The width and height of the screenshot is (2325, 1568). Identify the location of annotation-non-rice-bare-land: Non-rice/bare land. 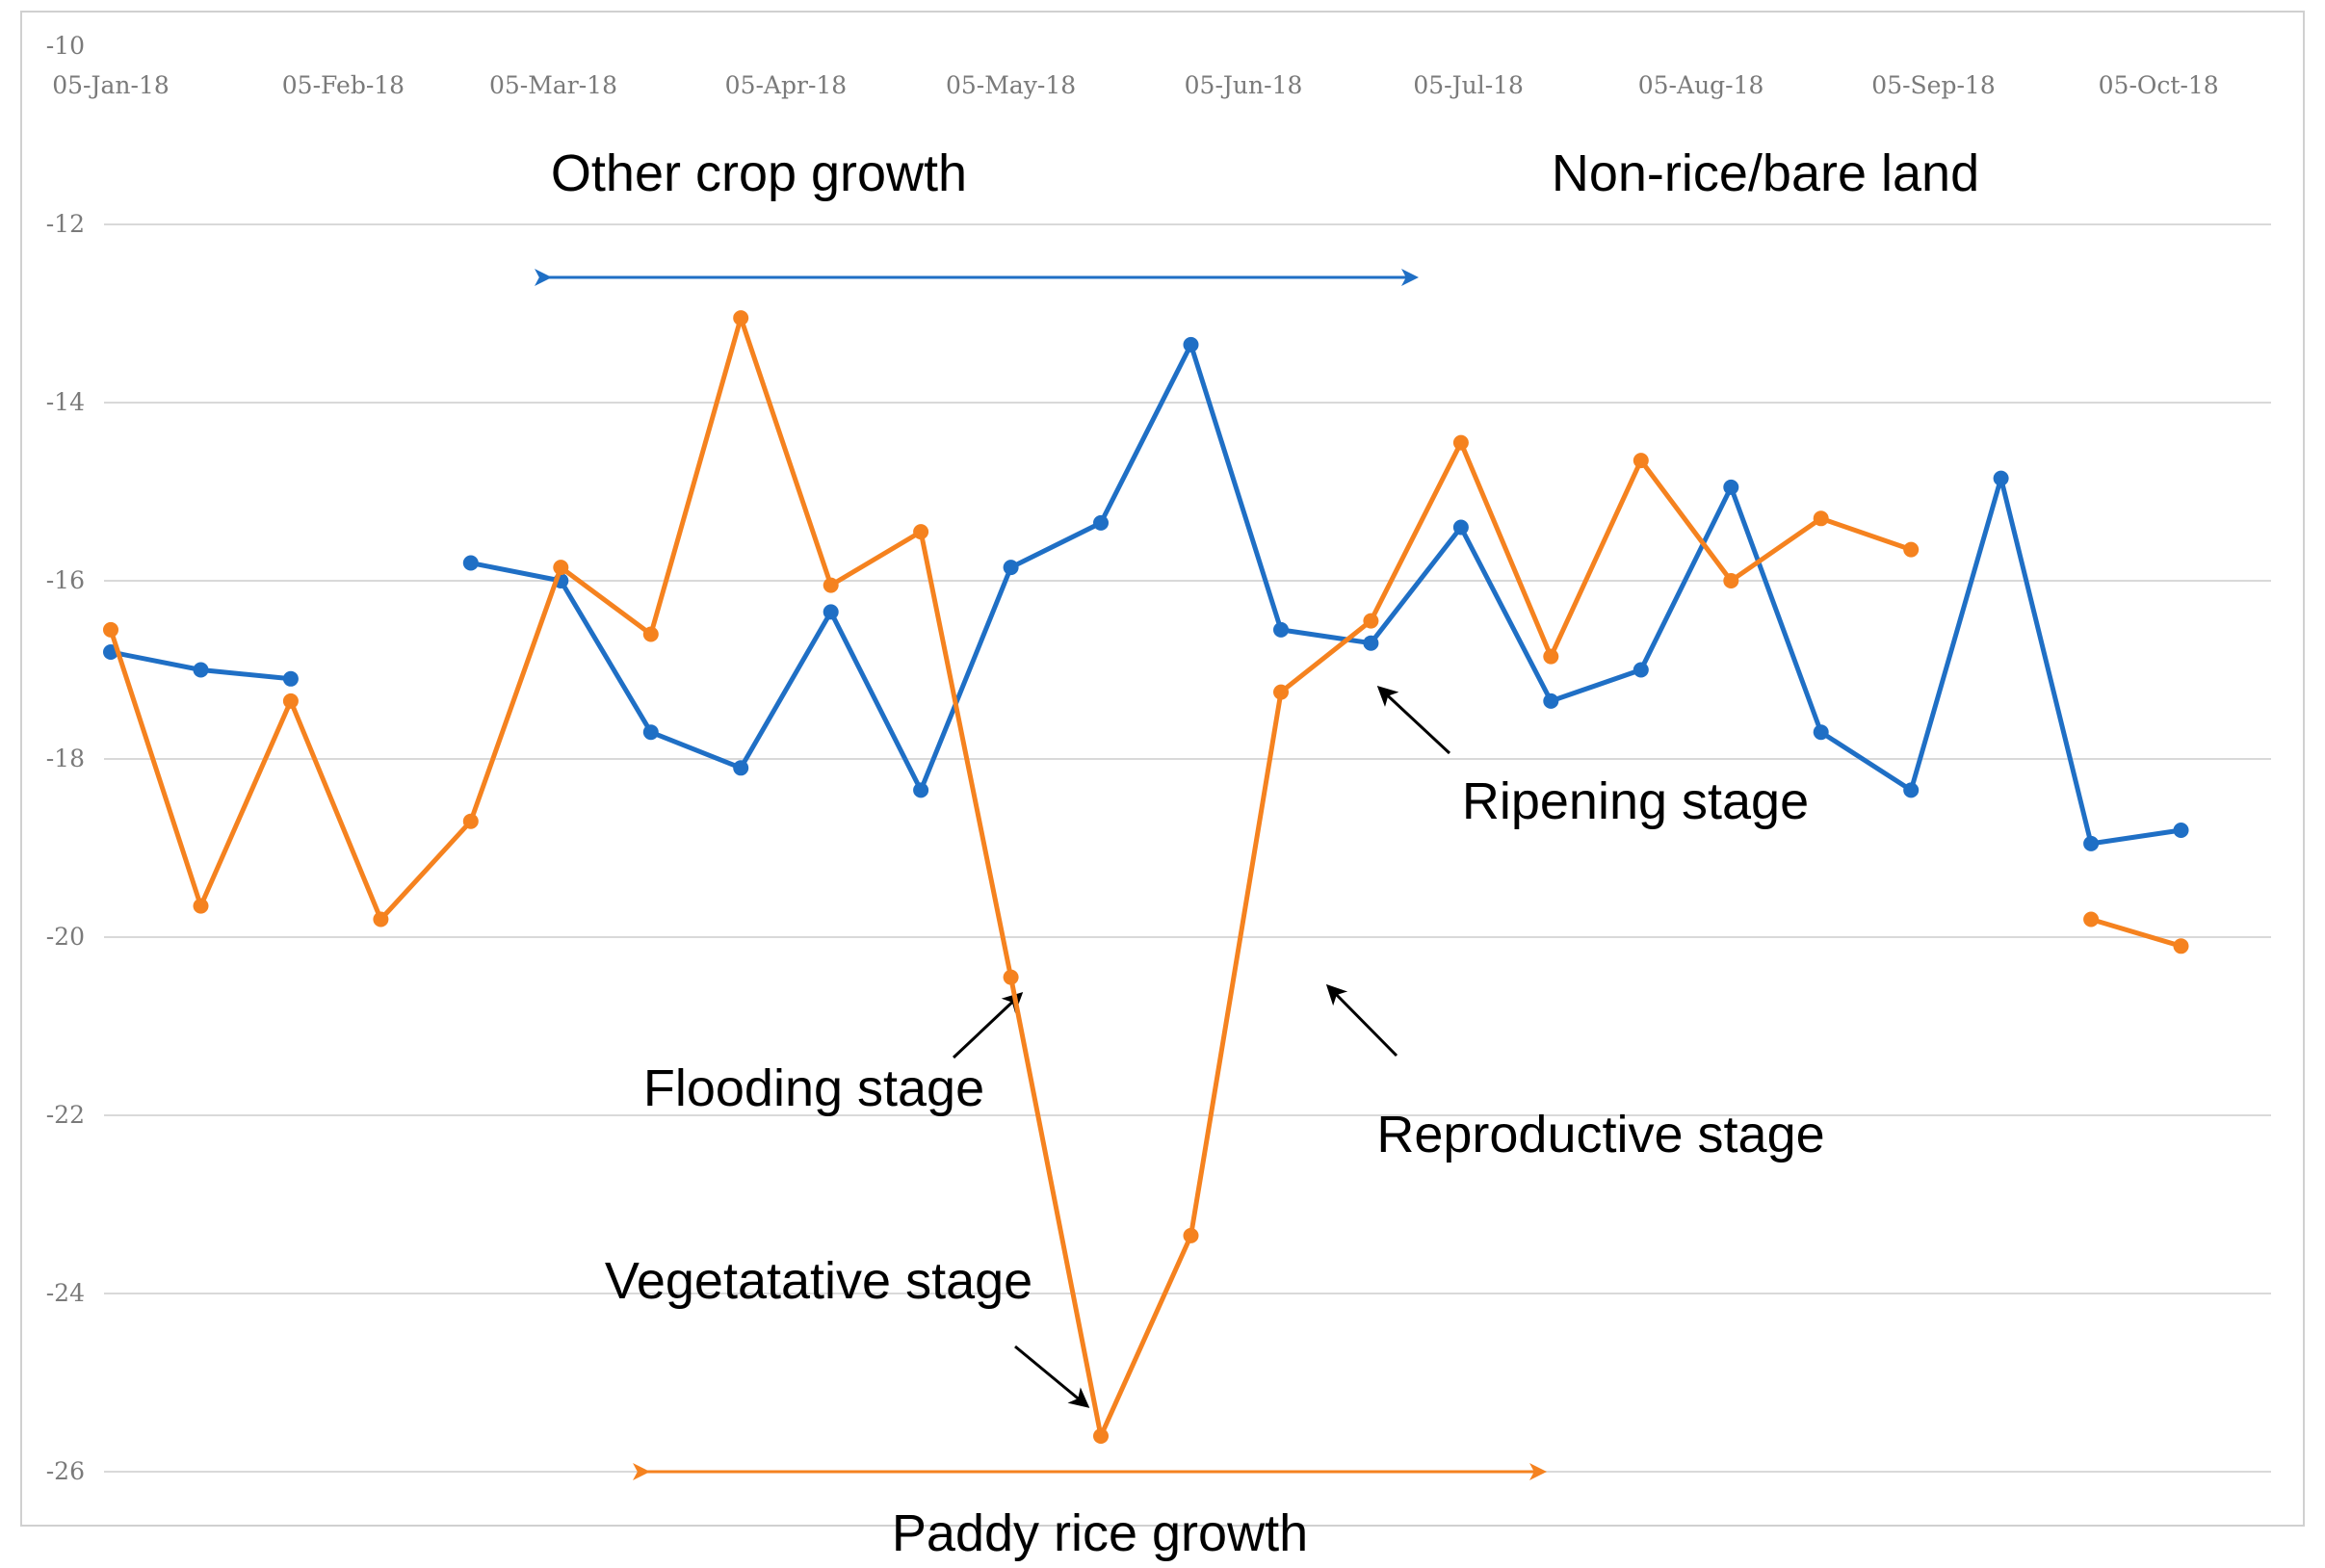
(1765, 173).